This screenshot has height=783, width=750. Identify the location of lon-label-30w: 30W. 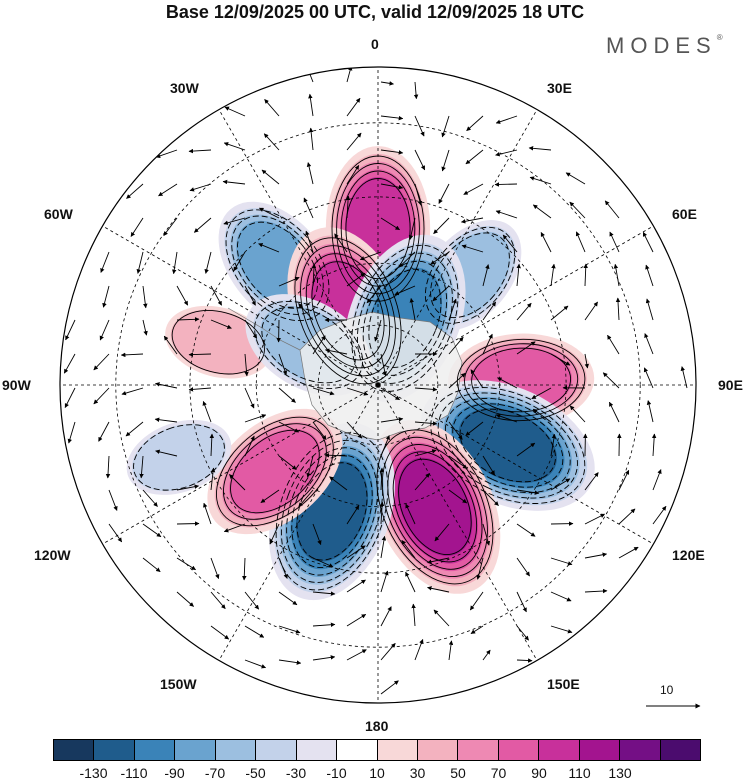
(184, 88).